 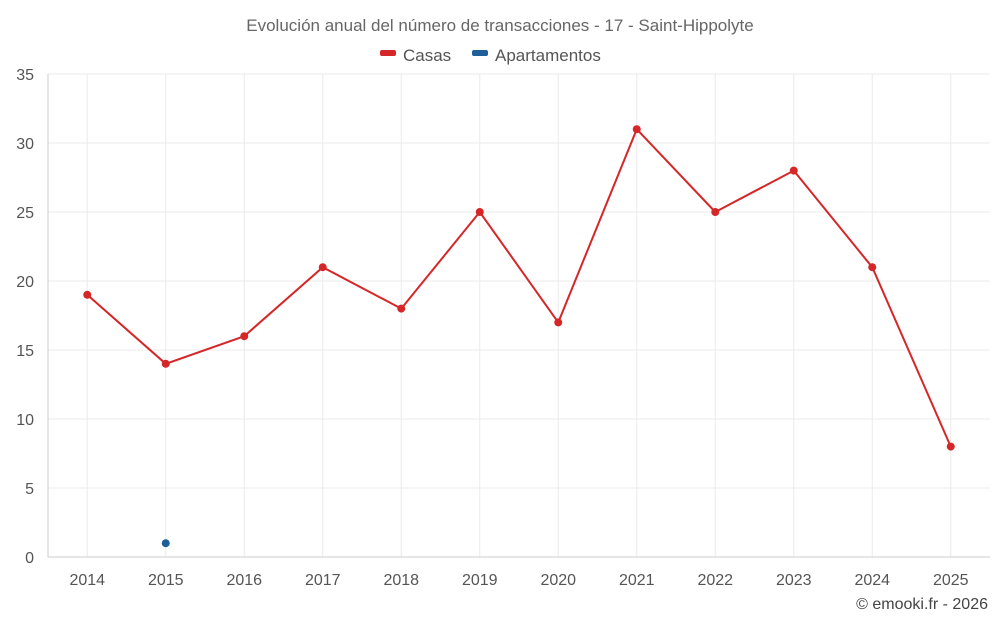 I want to click on y-tick-label: 25, so click(x=25, y=213).